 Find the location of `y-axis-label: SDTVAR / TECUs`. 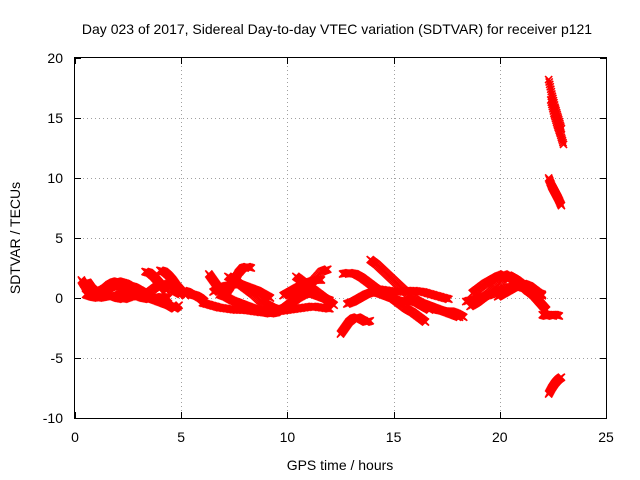

y-axis-label: SDTVAR / TECUs is located at coordinates (15, 238).